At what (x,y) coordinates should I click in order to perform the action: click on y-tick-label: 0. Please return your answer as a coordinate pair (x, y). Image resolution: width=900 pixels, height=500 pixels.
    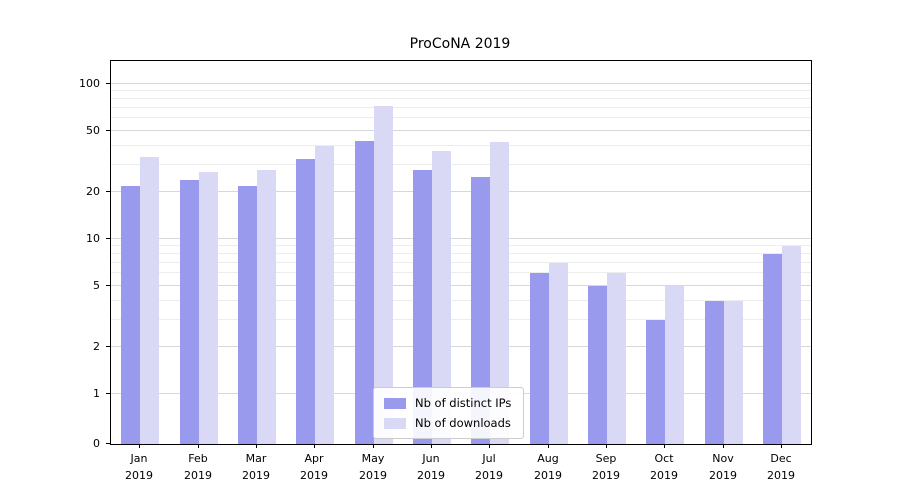
    Looking at the image, I should click on (96, 443).